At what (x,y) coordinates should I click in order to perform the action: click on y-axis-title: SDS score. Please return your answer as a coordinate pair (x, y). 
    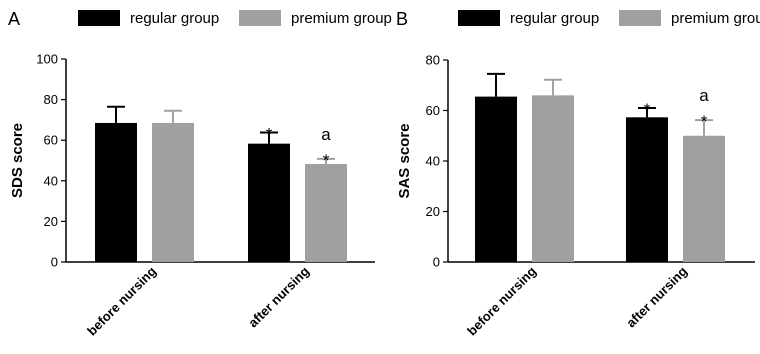
    Looking at the image, I should click on (17, 160).